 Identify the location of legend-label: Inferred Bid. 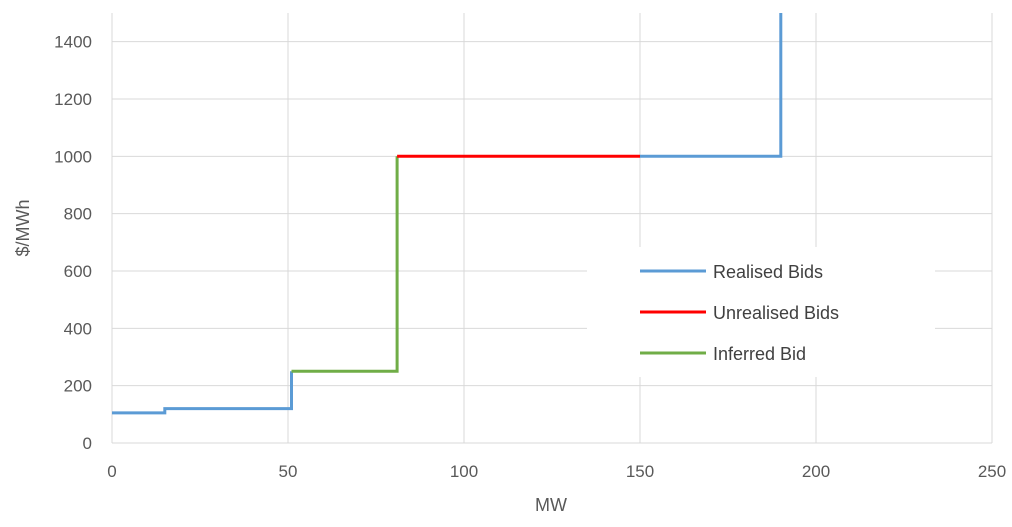
(759, 354).